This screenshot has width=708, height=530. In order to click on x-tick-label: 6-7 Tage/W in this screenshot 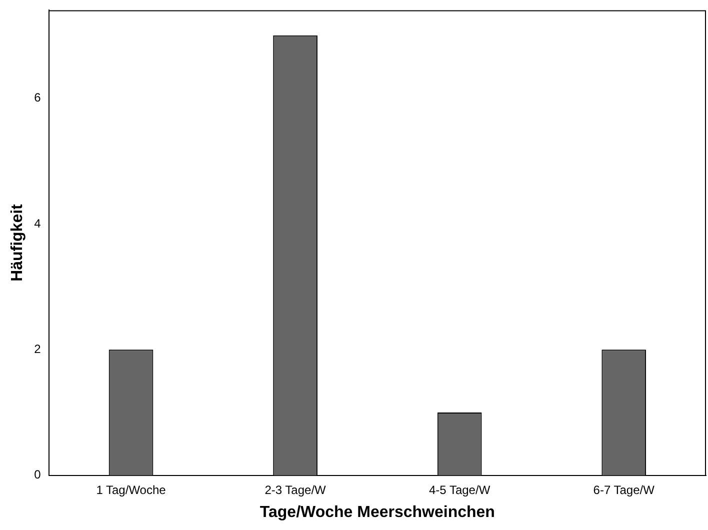, I will do `click(624, 489)`.